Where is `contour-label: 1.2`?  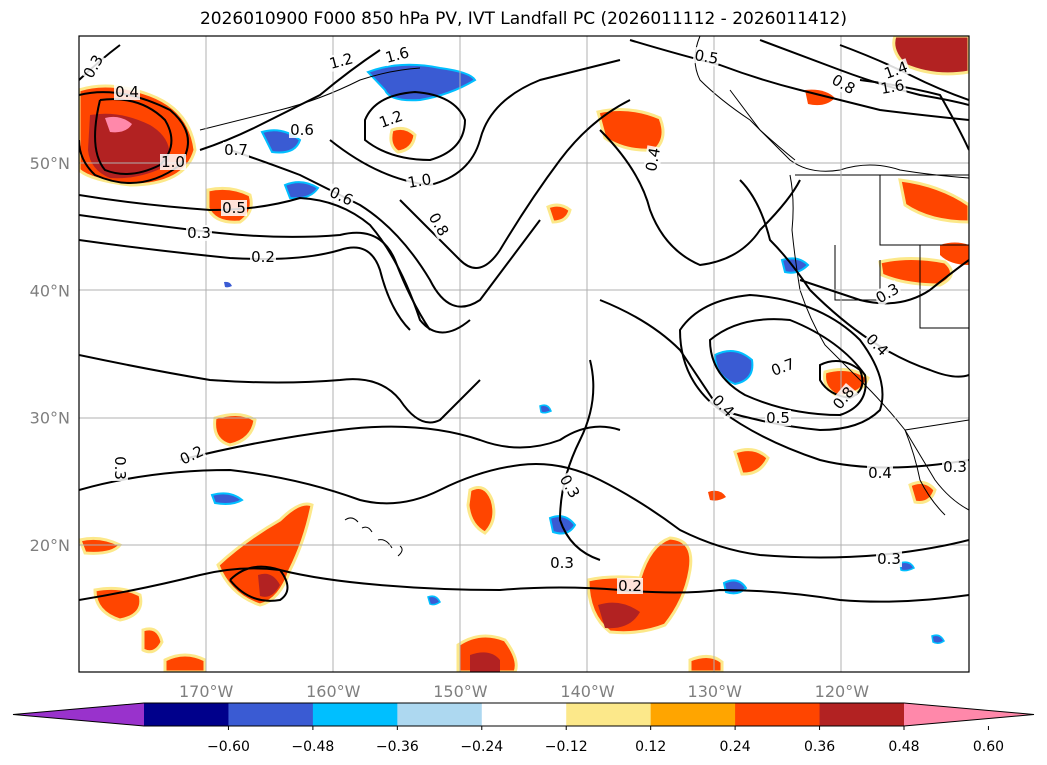 contour-label: 1.2 is located at coordinates (341, 61).